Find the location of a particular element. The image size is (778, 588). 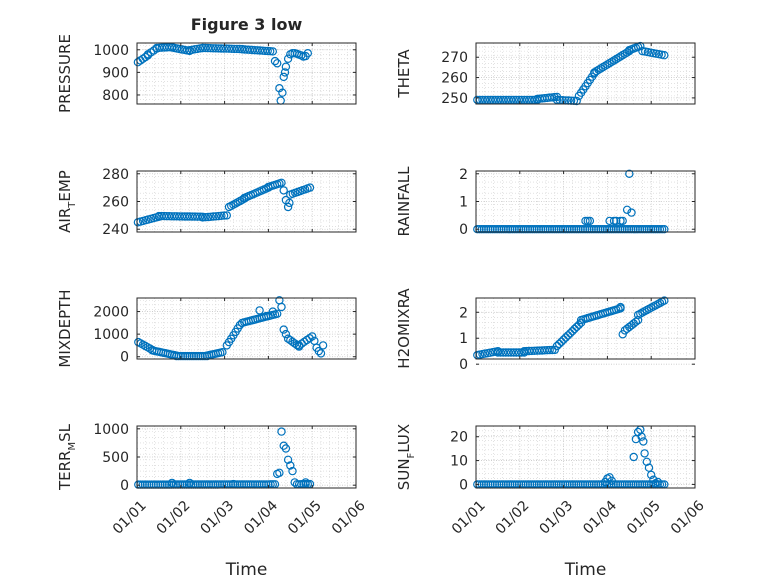

y-tick-label: 260 is located at coordinates (115, 203).